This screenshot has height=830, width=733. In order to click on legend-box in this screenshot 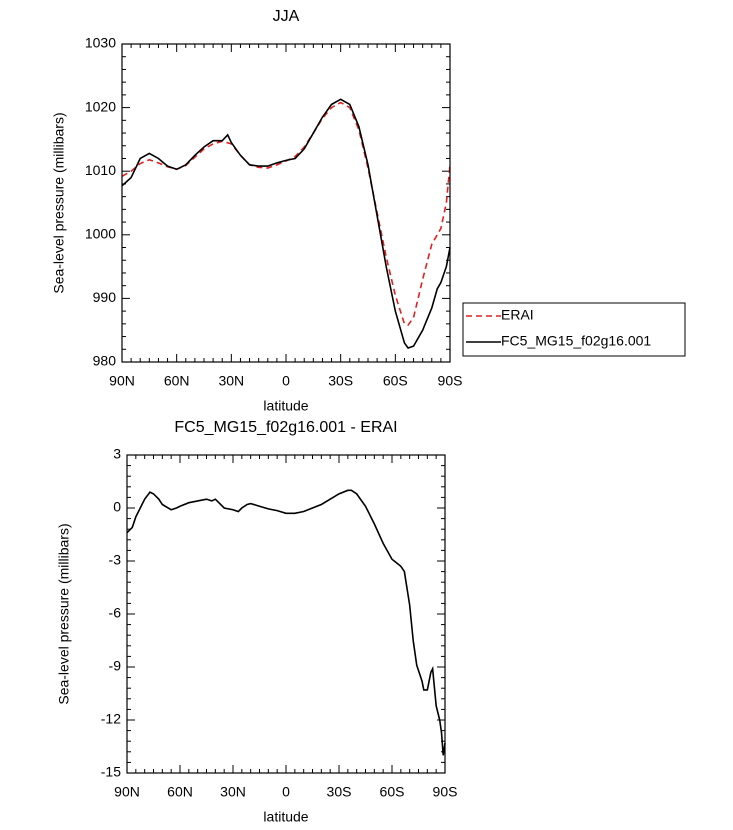, I will do `click(574, 329)`.